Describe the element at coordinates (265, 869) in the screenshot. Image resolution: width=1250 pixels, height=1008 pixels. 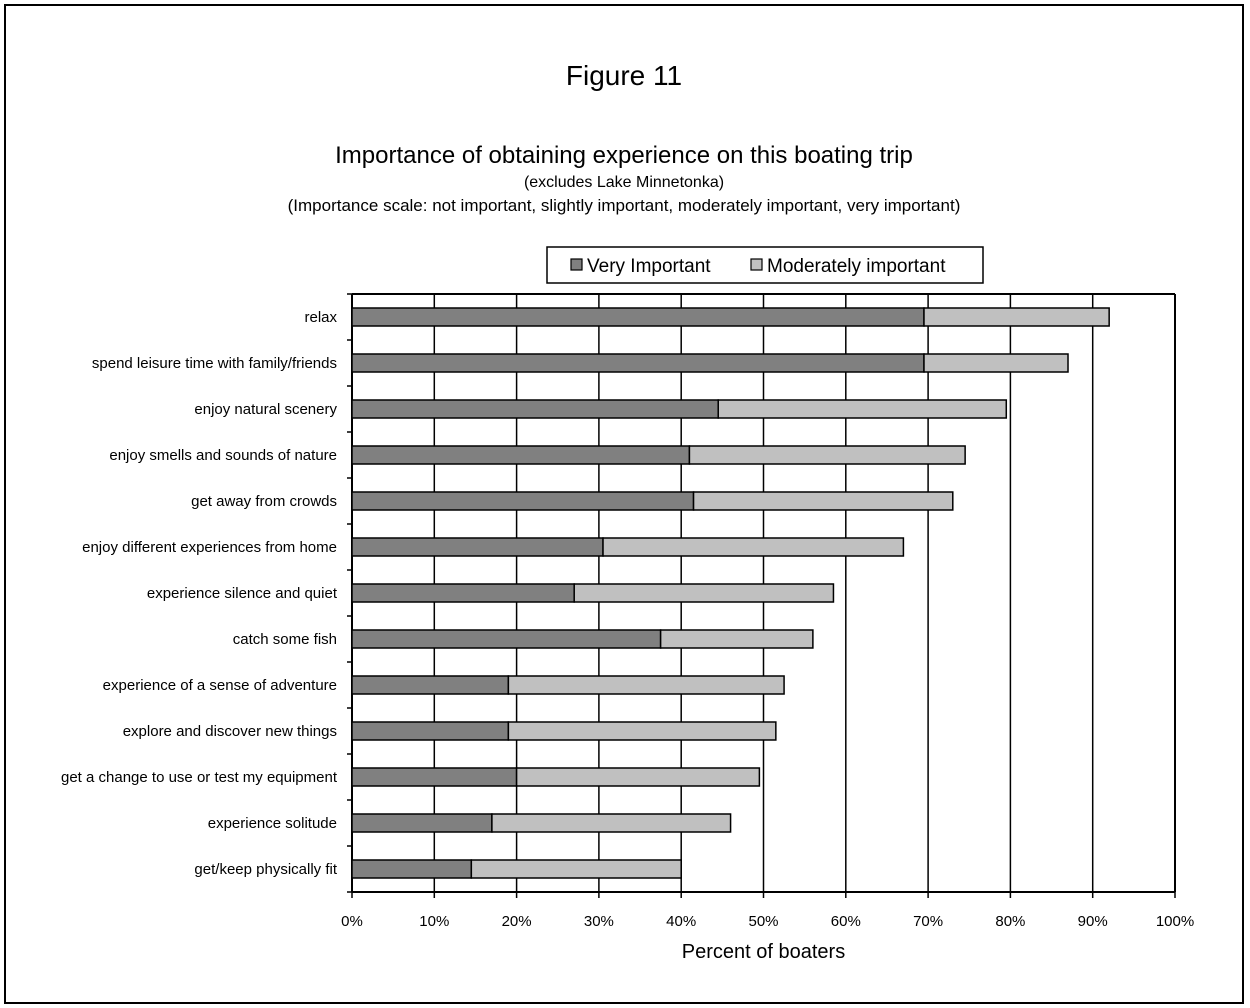
I see `category-label: get/keep physically fit` at that location.